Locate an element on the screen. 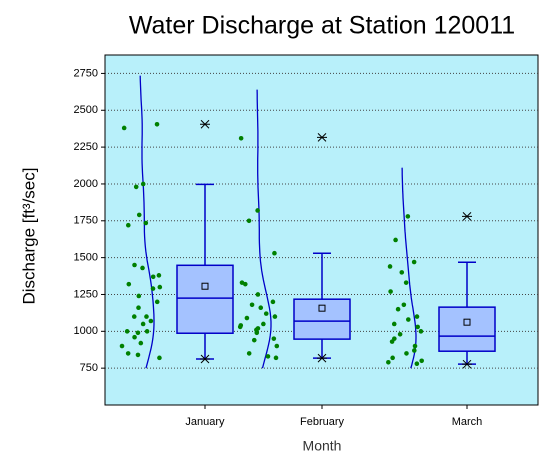  y-tick-label: 750 is located at coordinates (89, 368).